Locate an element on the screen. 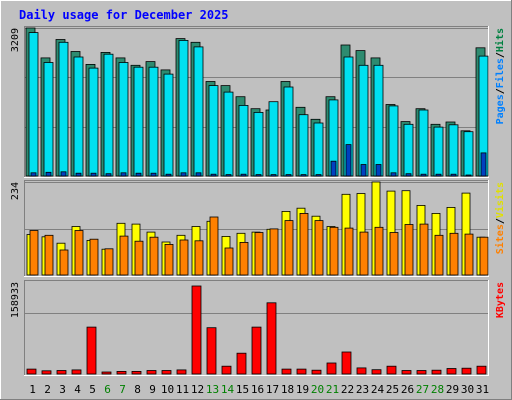 The height and width of the screenshot is (400, 512). x-tick-label: 31 is located at coordinates (482, 389).